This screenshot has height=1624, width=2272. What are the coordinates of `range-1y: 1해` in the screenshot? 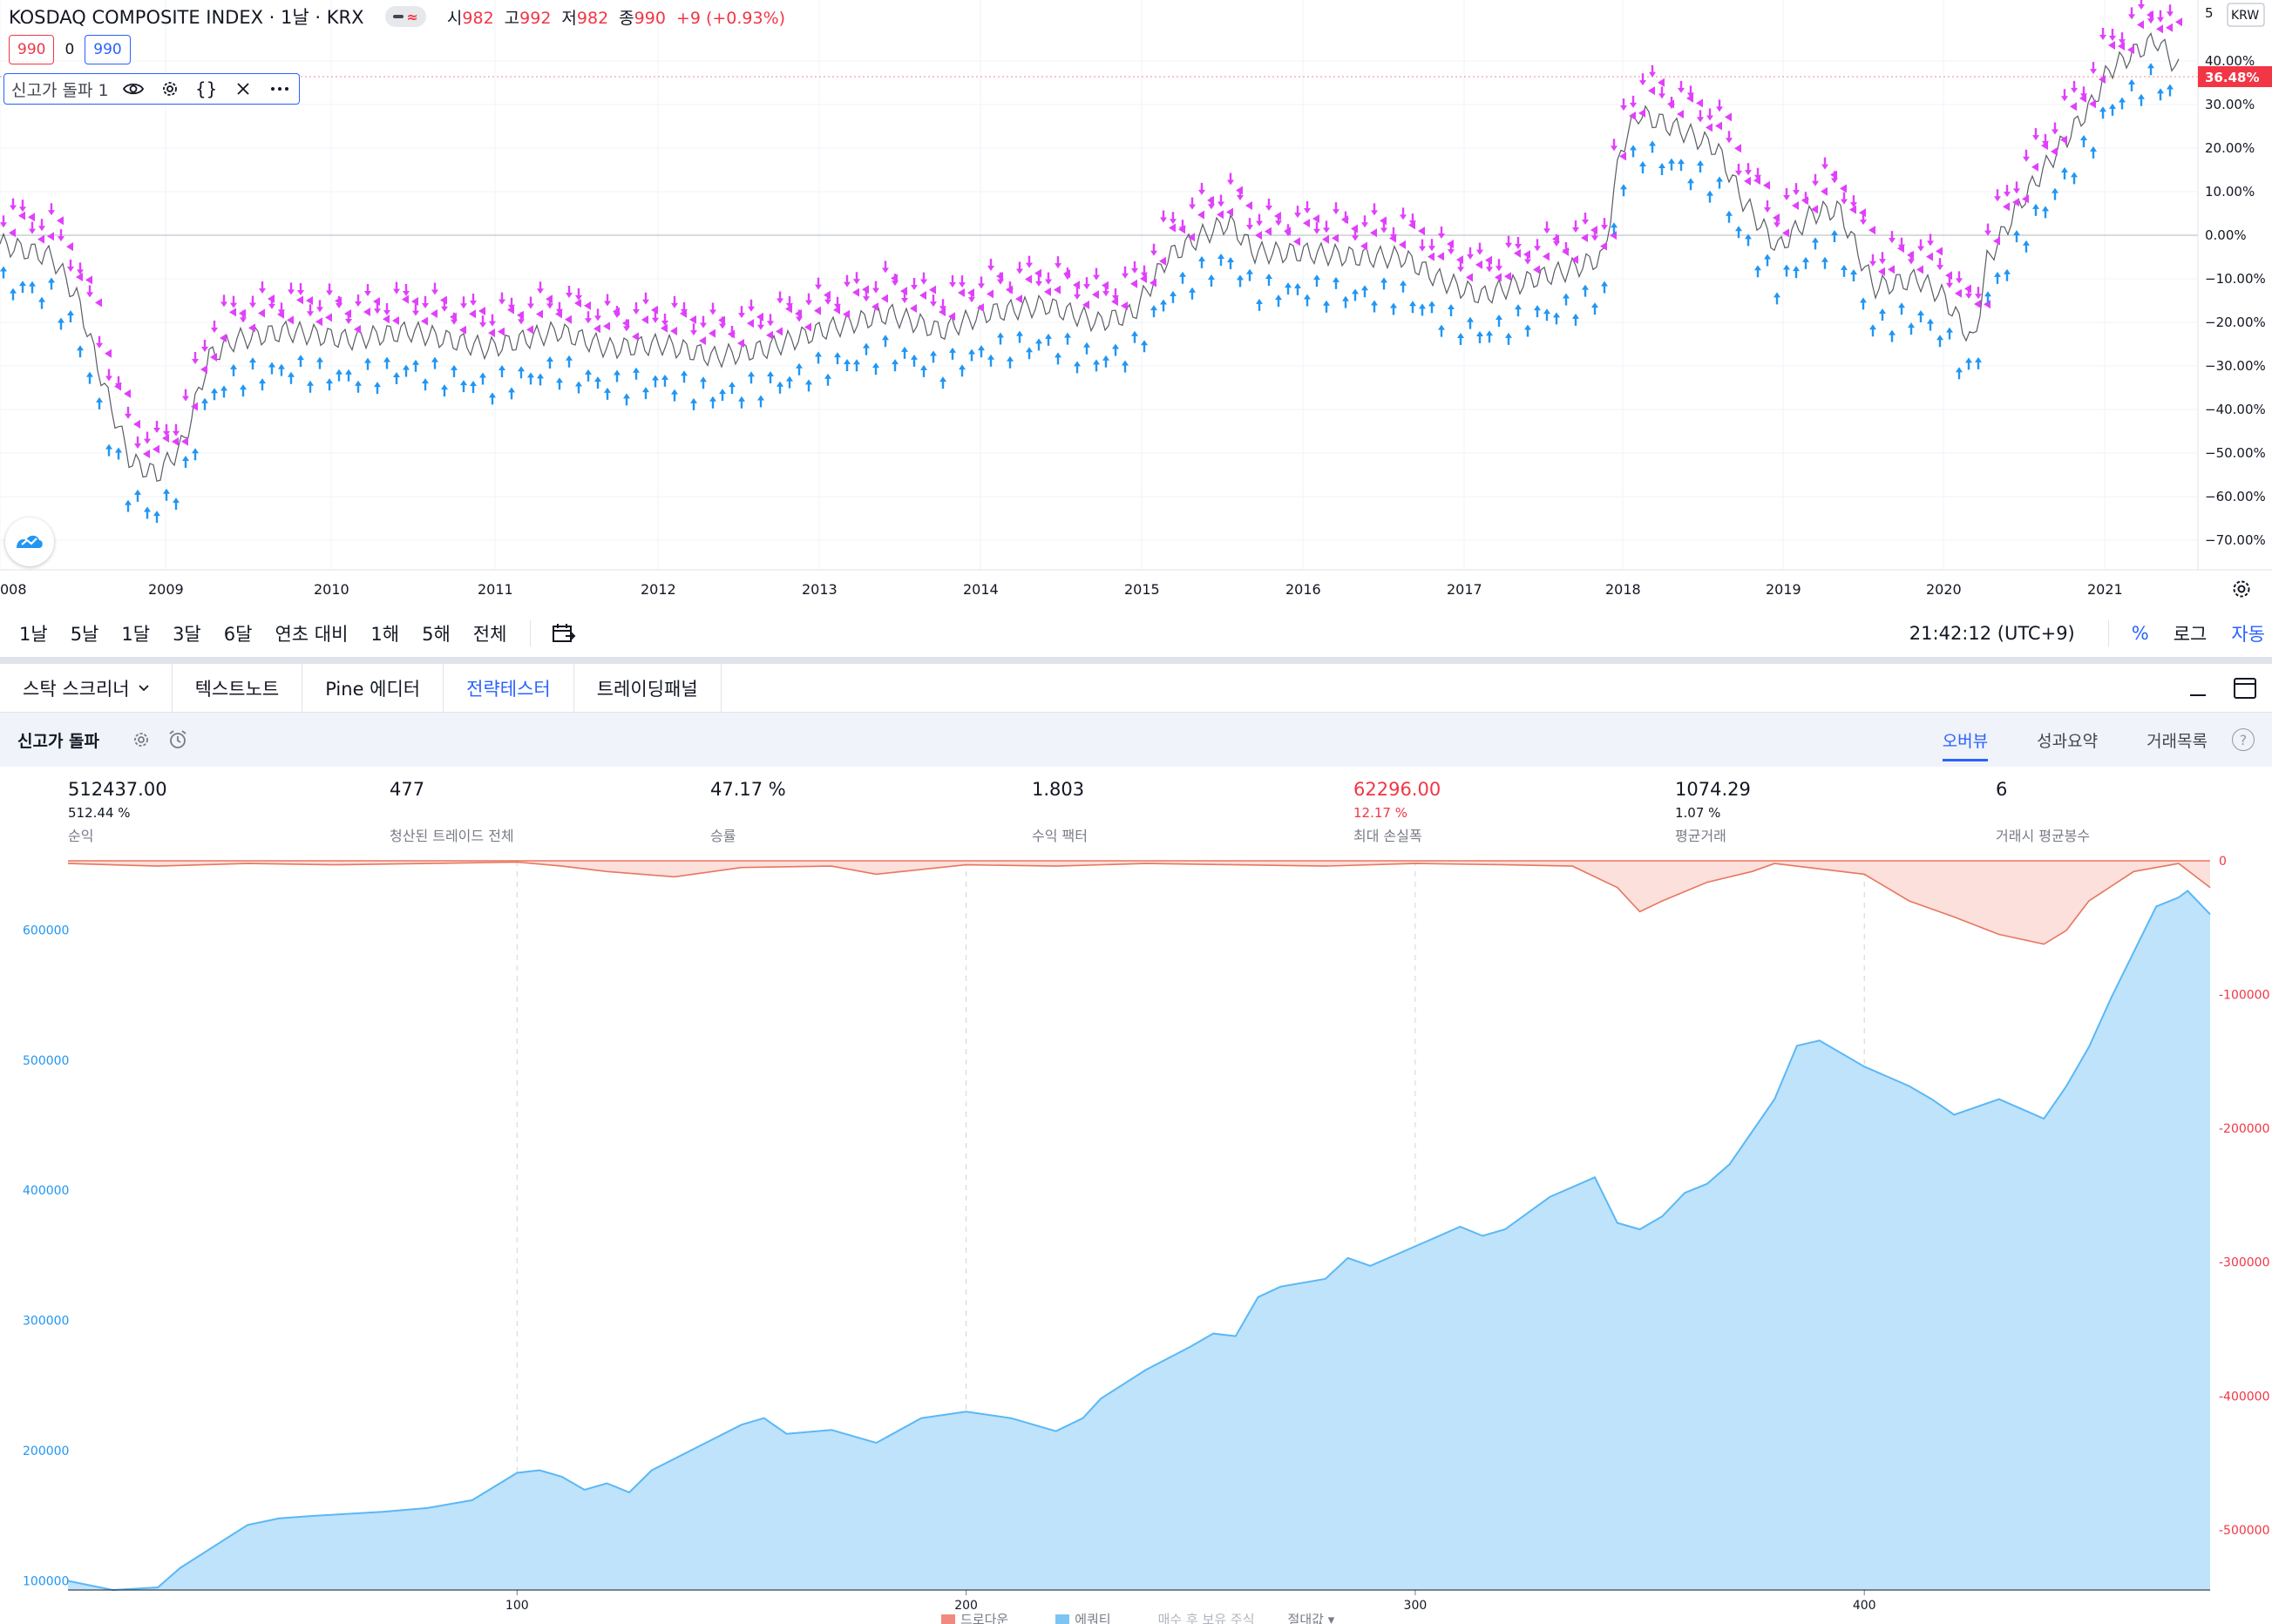 It's located at (385, 634).